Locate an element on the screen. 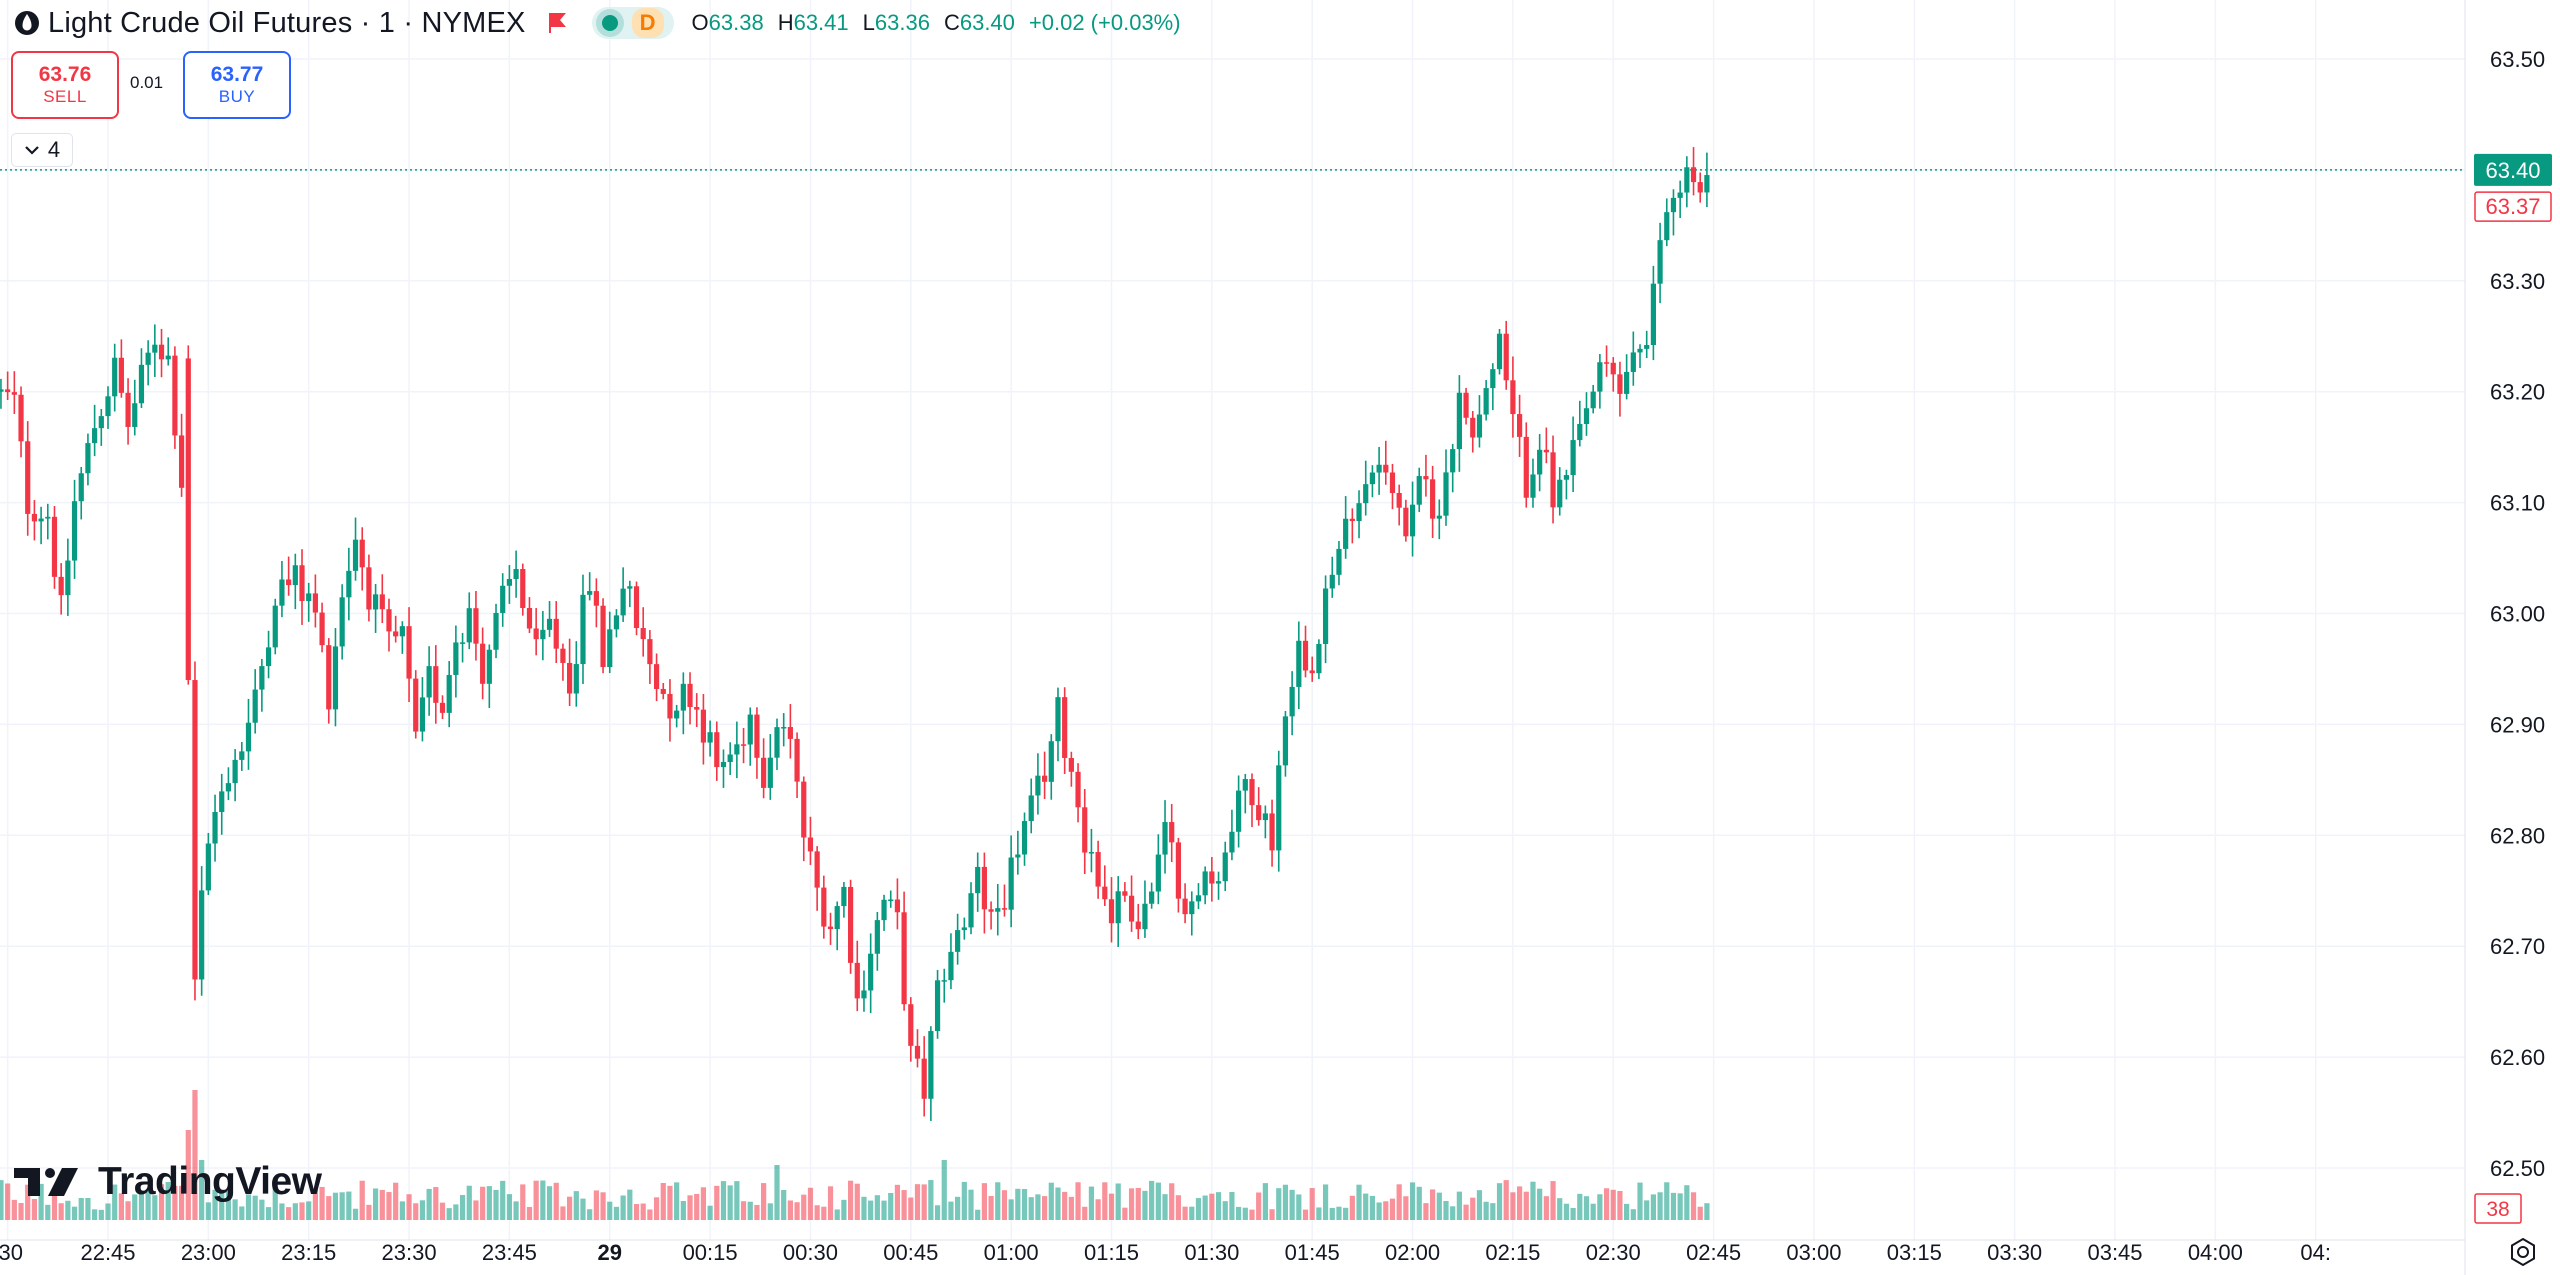  sell-button: 63.76 SELL is located at coordinates (65, 85).